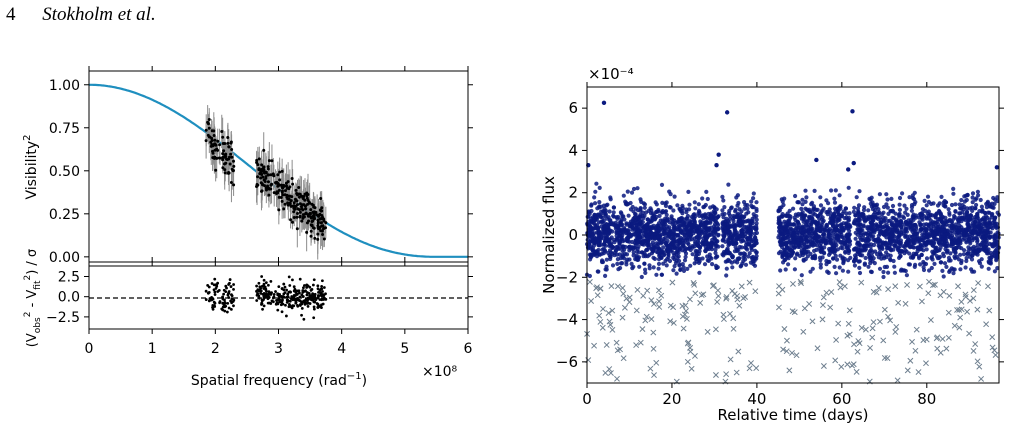 This screenshot has height=436, width=1009. Describe the element at coordinates (64, 258) in the screenshot. I see `visibility-ytick-label: 0.00` at that location.